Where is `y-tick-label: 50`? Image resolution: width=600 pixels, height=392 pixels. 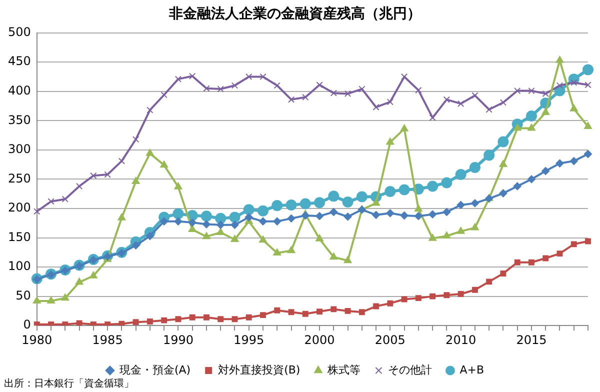
y-tick-label: 50 is located at coordinates (23, 295).